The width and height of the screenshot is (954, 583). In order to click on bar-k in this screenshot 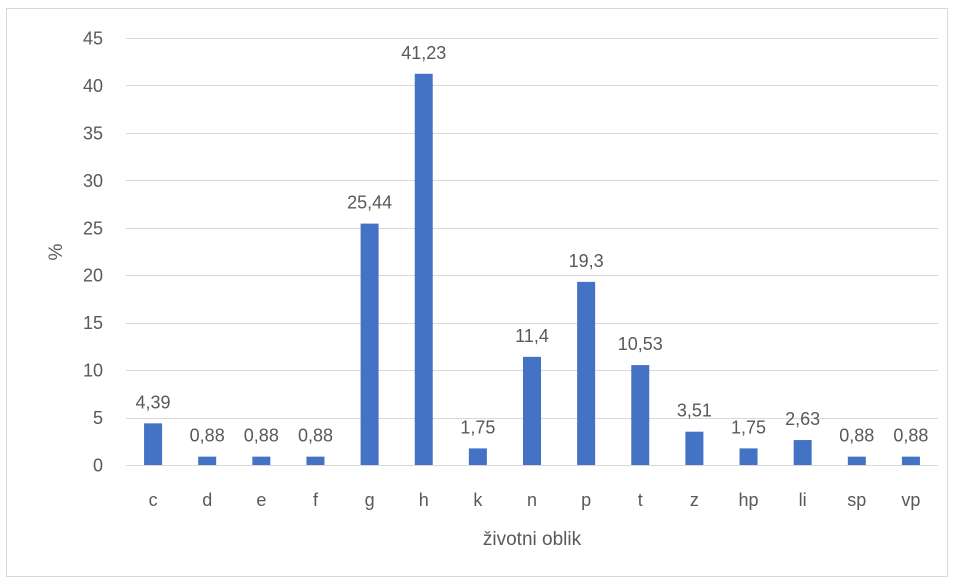, I will do `click(477, 456)`.